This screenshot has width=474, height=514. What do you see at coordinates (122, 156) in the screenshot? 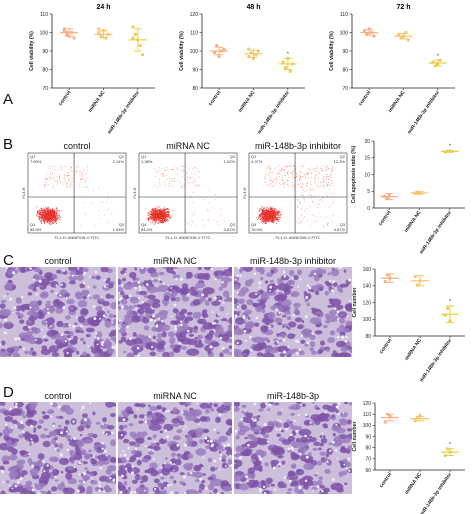
I see `quadrant-q2-label: Q2` at bounding box center [122, 156].